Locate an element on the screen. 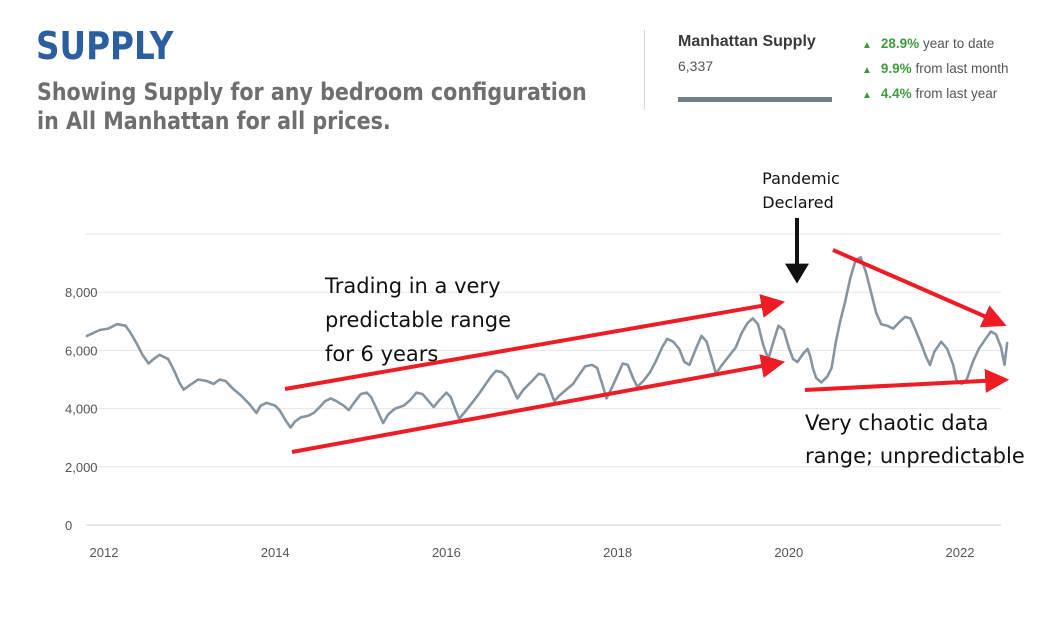 The image size is (1058, 620). change-month: ▲ 9.9% from last month is located at coordinates (935, 73).